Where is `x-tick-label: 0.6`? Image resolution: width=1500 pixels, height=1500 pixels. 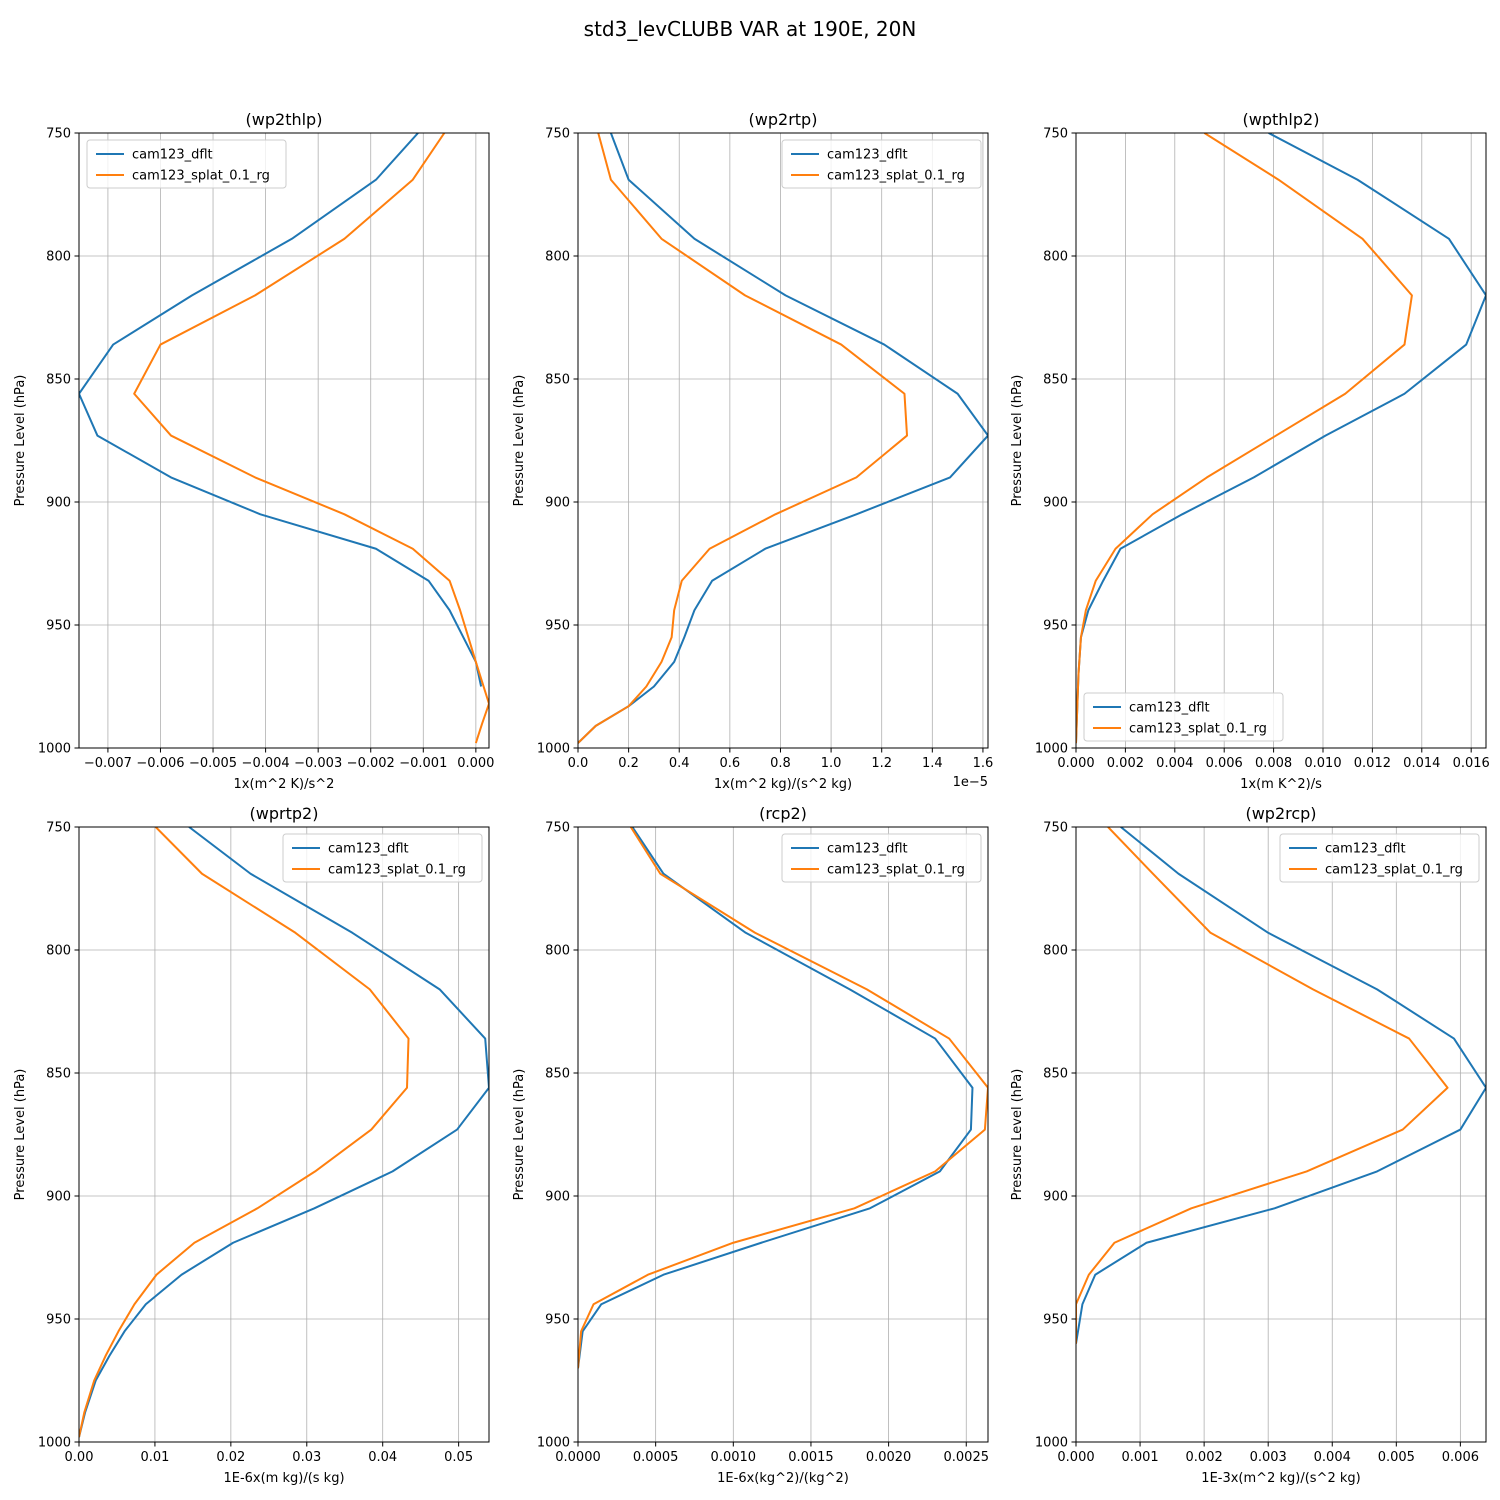
x-tick-label: 0.6 is located at coordinates (730, 763).